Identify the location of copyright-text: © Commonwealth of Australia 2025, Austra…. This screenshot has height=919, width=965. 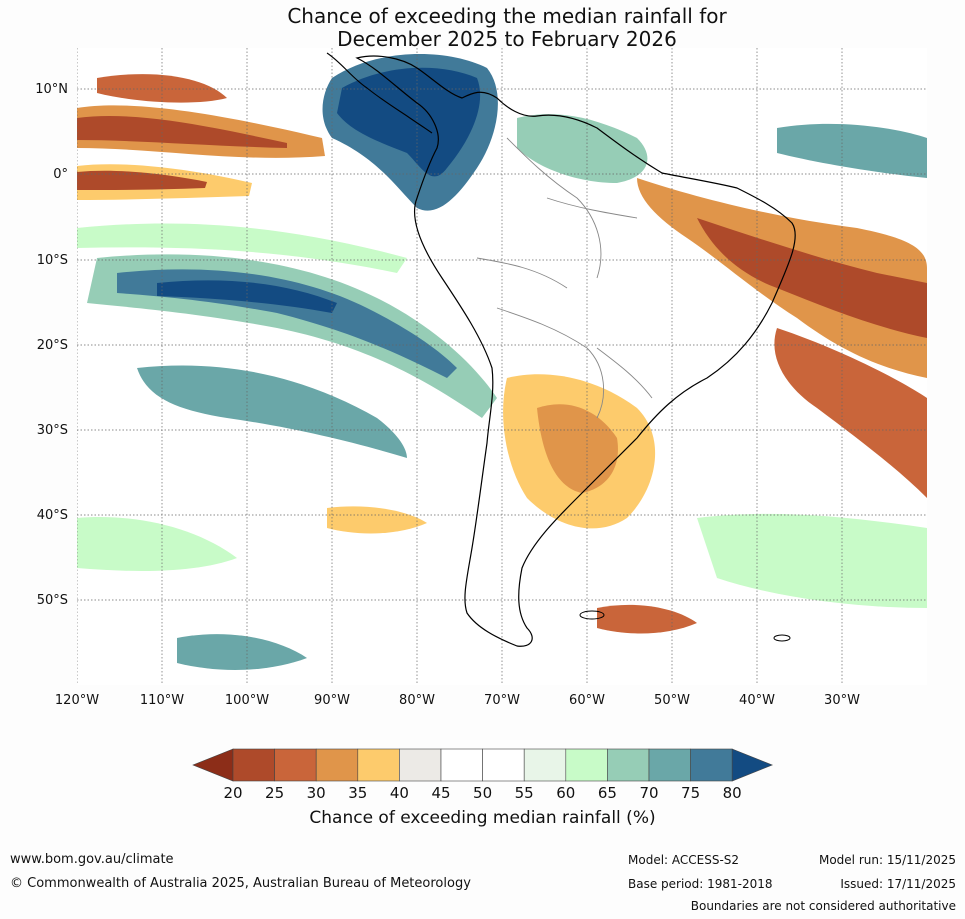
(240, 883).